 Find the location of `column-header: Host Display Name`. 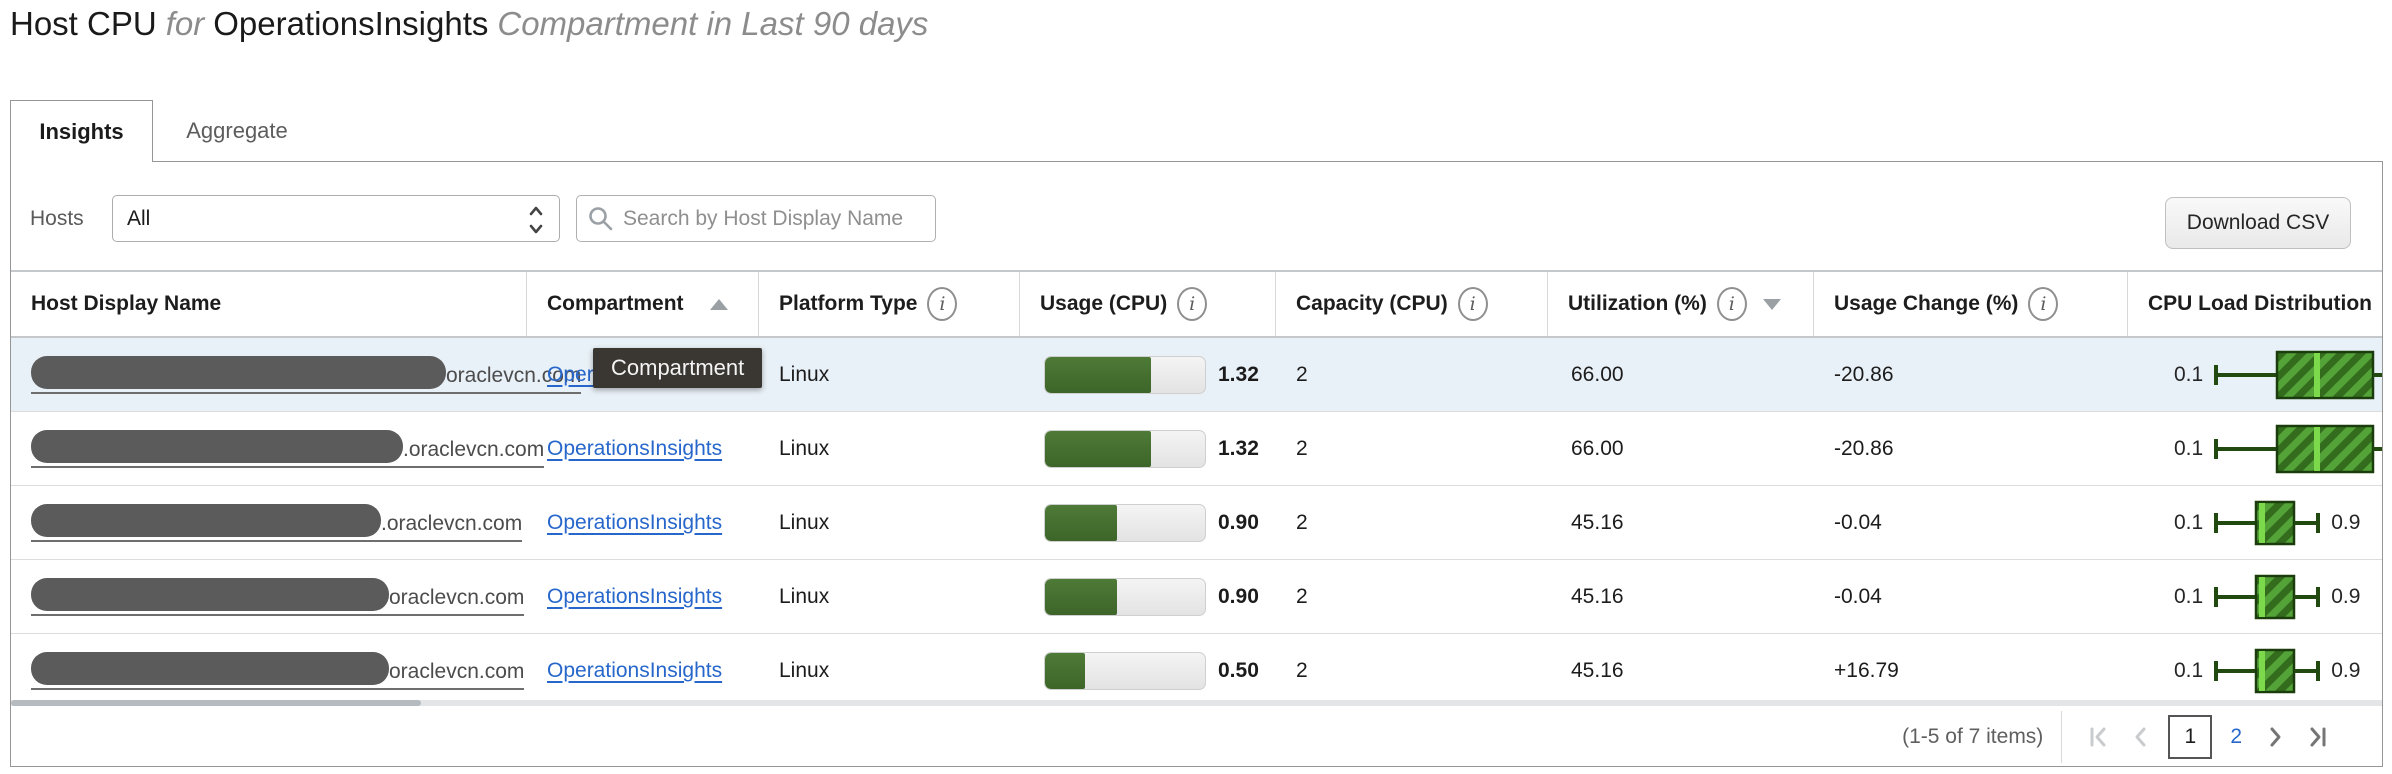

column-header: Host Display Name is located at coordinates (269, 304).